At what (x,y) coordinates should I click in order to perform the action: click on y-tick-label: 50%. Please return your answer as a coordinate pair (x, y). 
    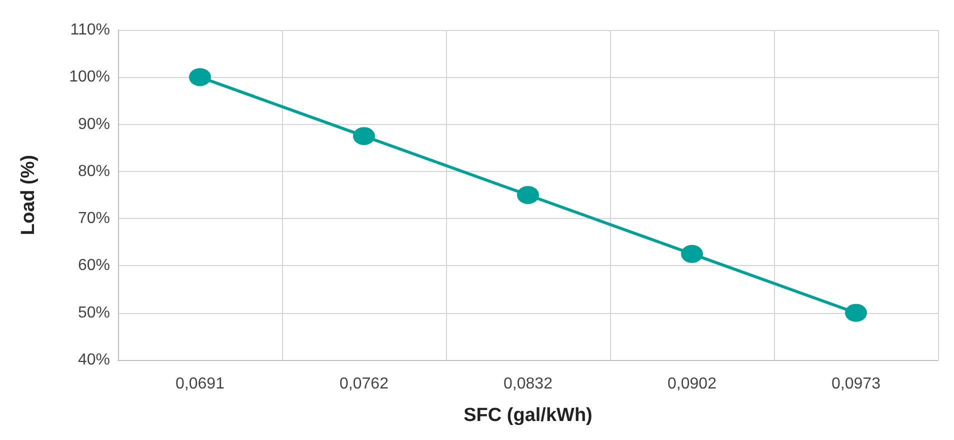
    Looking at the image, I should click on (94, 313).